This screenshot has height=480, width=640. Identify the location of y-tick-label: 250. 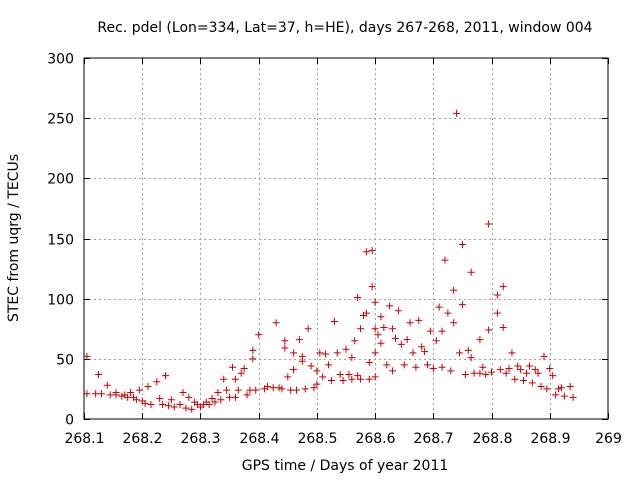
(60, 120).